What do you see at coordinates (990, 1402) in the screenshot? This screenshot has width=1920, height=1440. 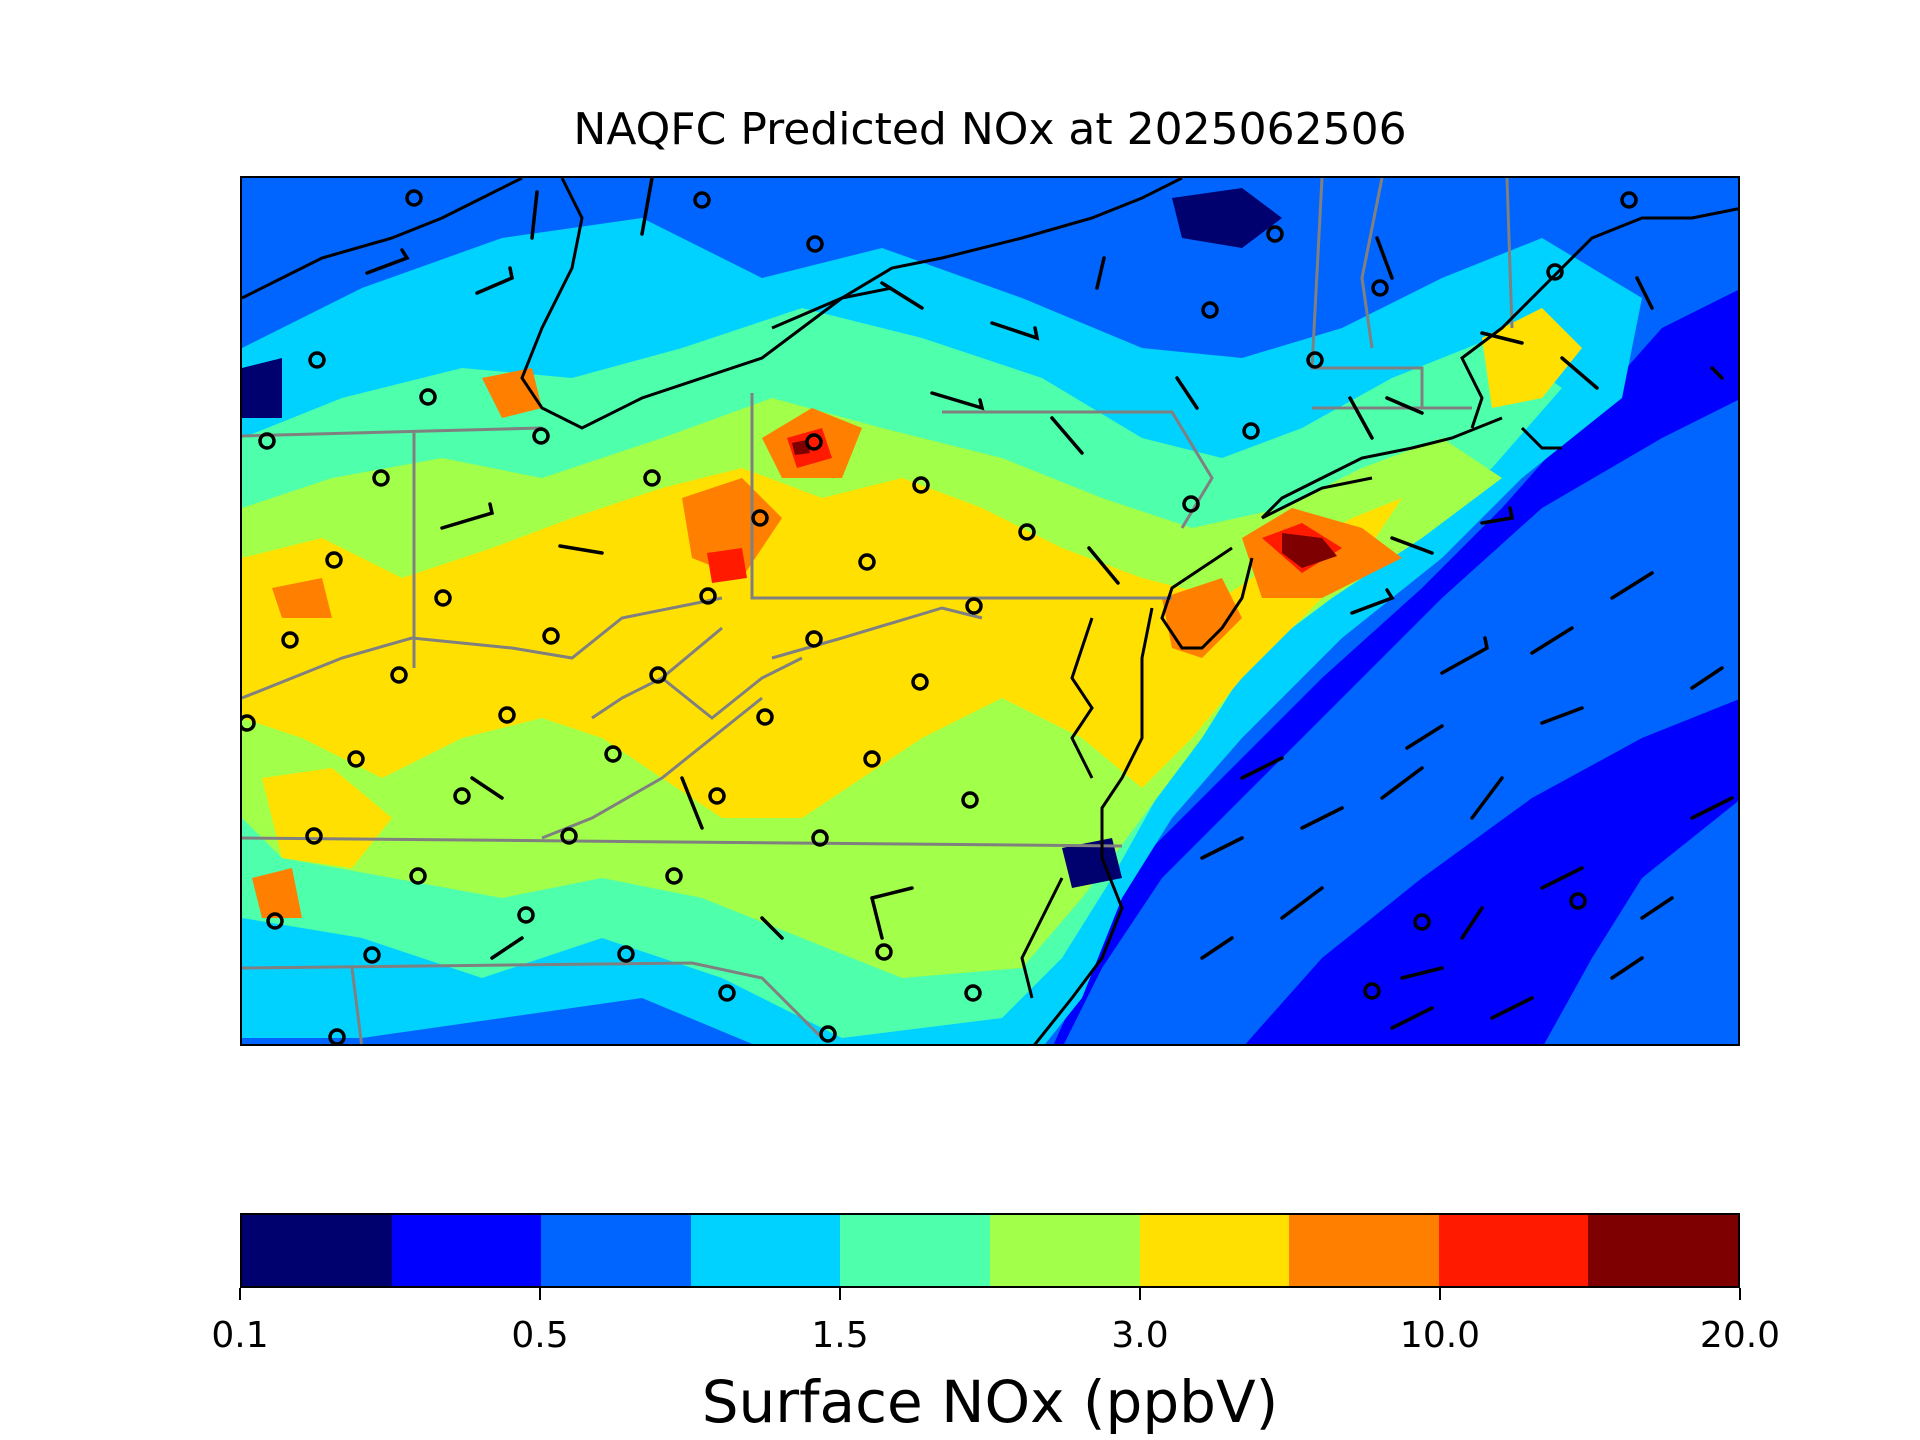 I see `colorbar-label: Surface NOx (ppbV)` at bounding box center [990, 1402].